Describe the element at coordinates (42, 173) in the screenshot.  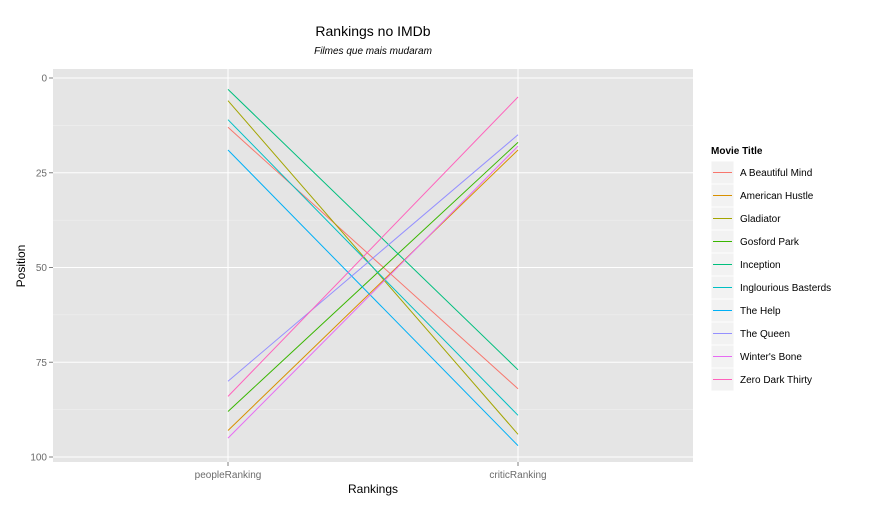
I see `y-tick-label: 25` at that location.